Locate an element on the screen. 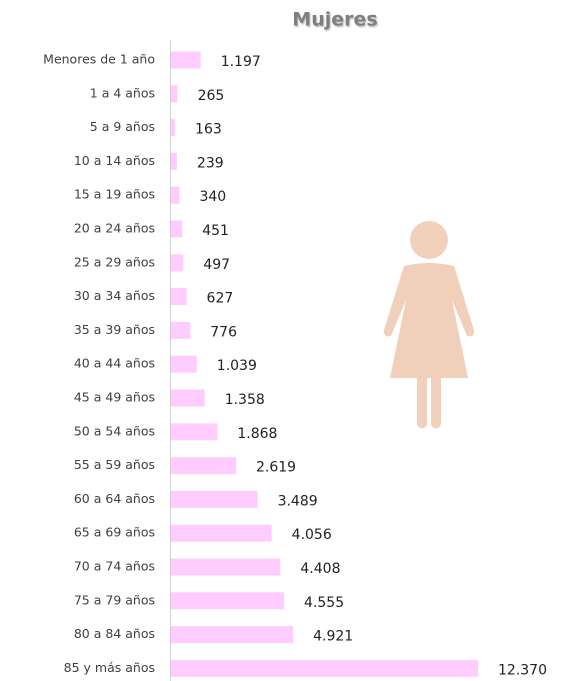 This screenshot has width=562, height=681. category-label: 20 a 24 años is located at coordinates (114, 228).